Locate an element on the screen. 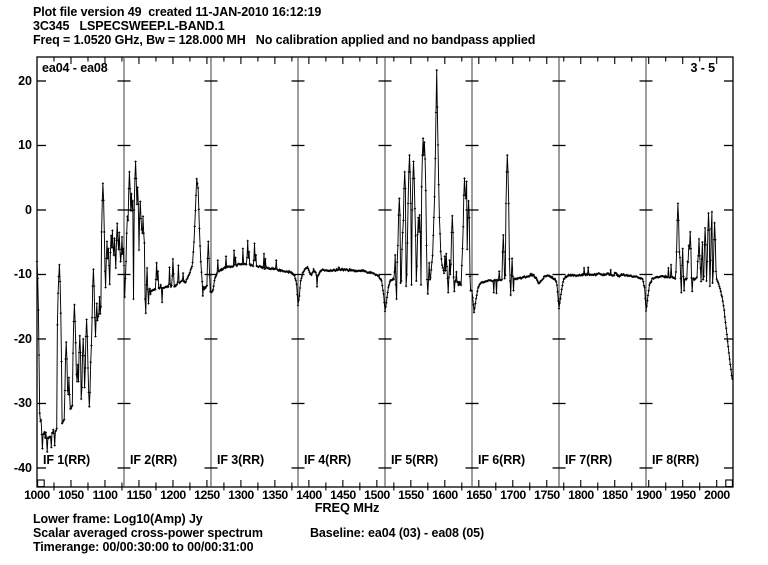  y-tick-label: 10 is located at coordinates (25, 145).